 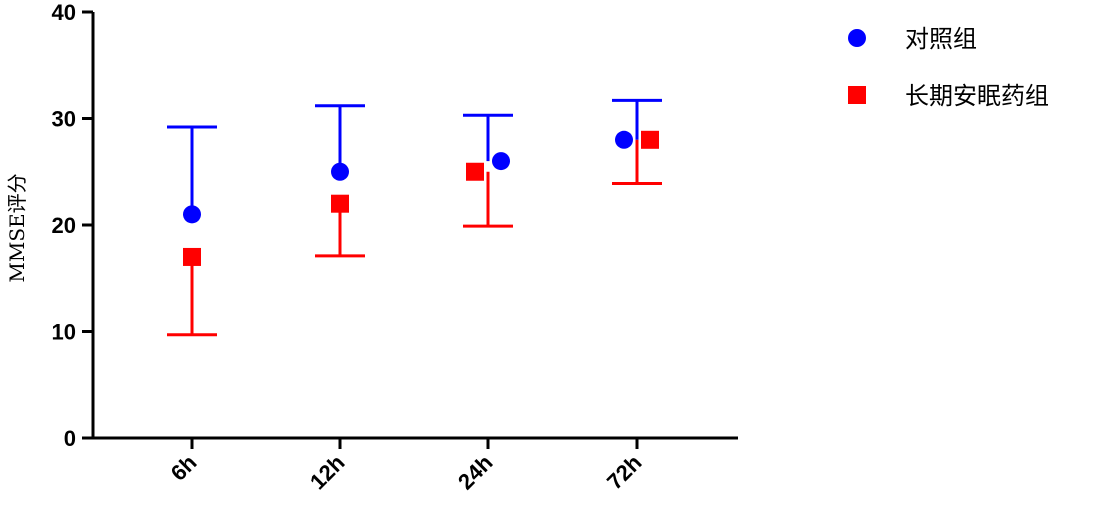 I want to click on y-tick-labels: 0 10 20 30 40, so click(x=64, y=225).